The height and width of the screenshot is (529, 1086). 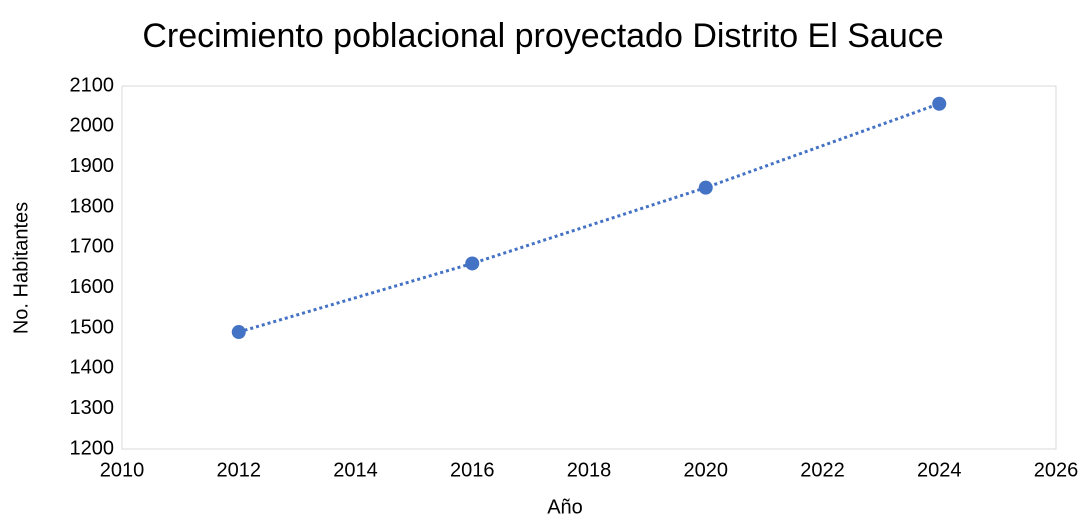 What do you see at coordinates (92, 126) in the screenshot?
I see `y-tick-label: 2000` at bounding box center [92, 126].